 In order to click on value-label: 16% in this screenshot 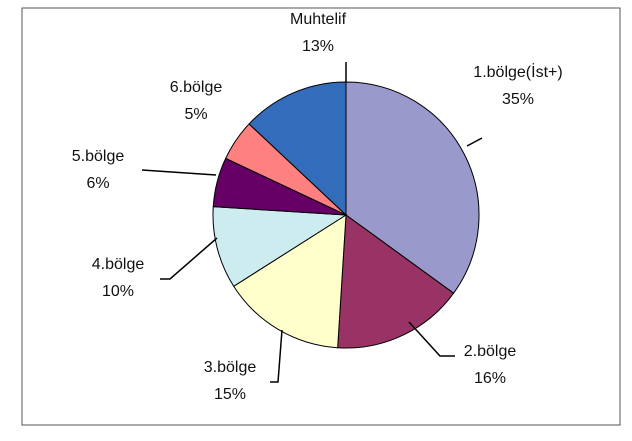, I will do `click(490, 378)`.